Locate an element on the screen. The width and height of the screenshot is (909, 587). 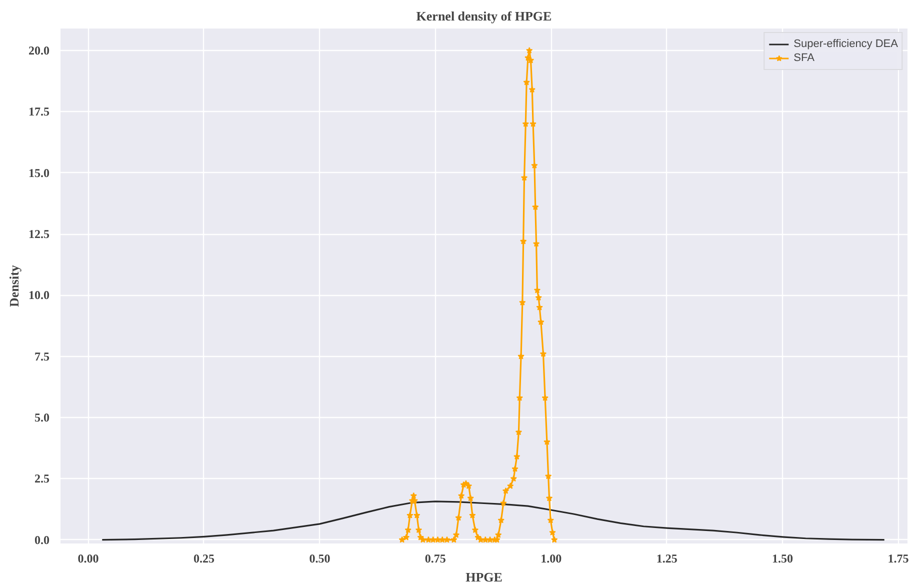
y-tick-label: 5.0 is located at coordinates (42, 417).